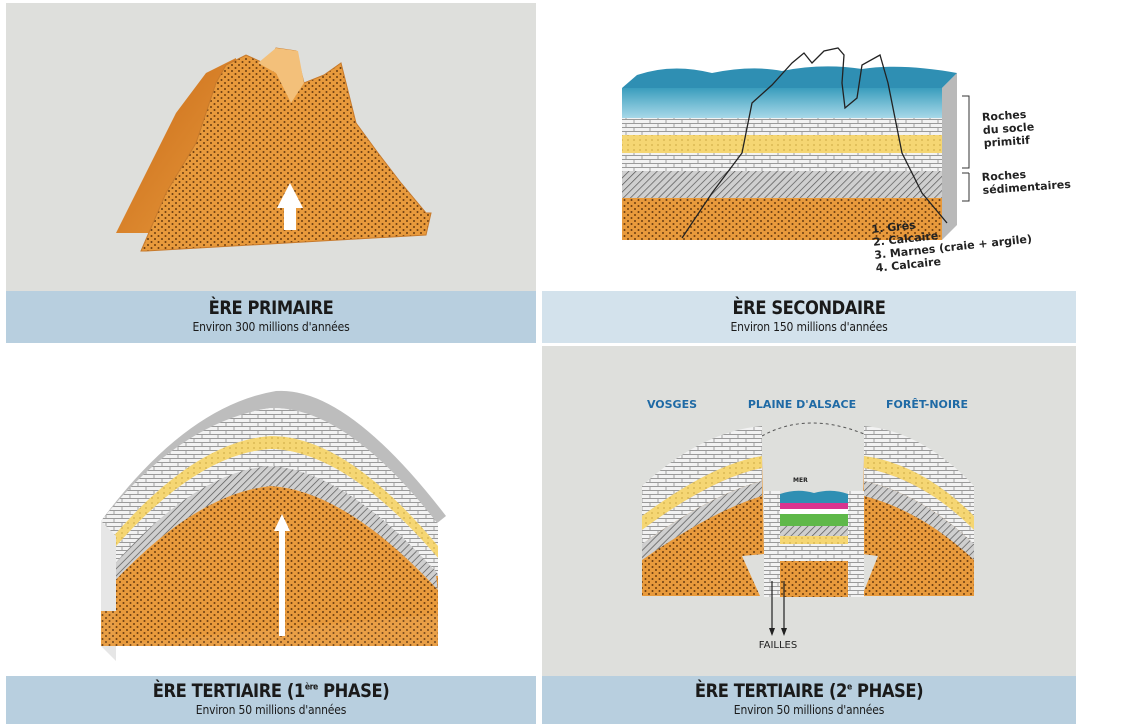  Describe the element at coordinates (919, 493) in the screenshot. I see `right-block-yellow` at that location.